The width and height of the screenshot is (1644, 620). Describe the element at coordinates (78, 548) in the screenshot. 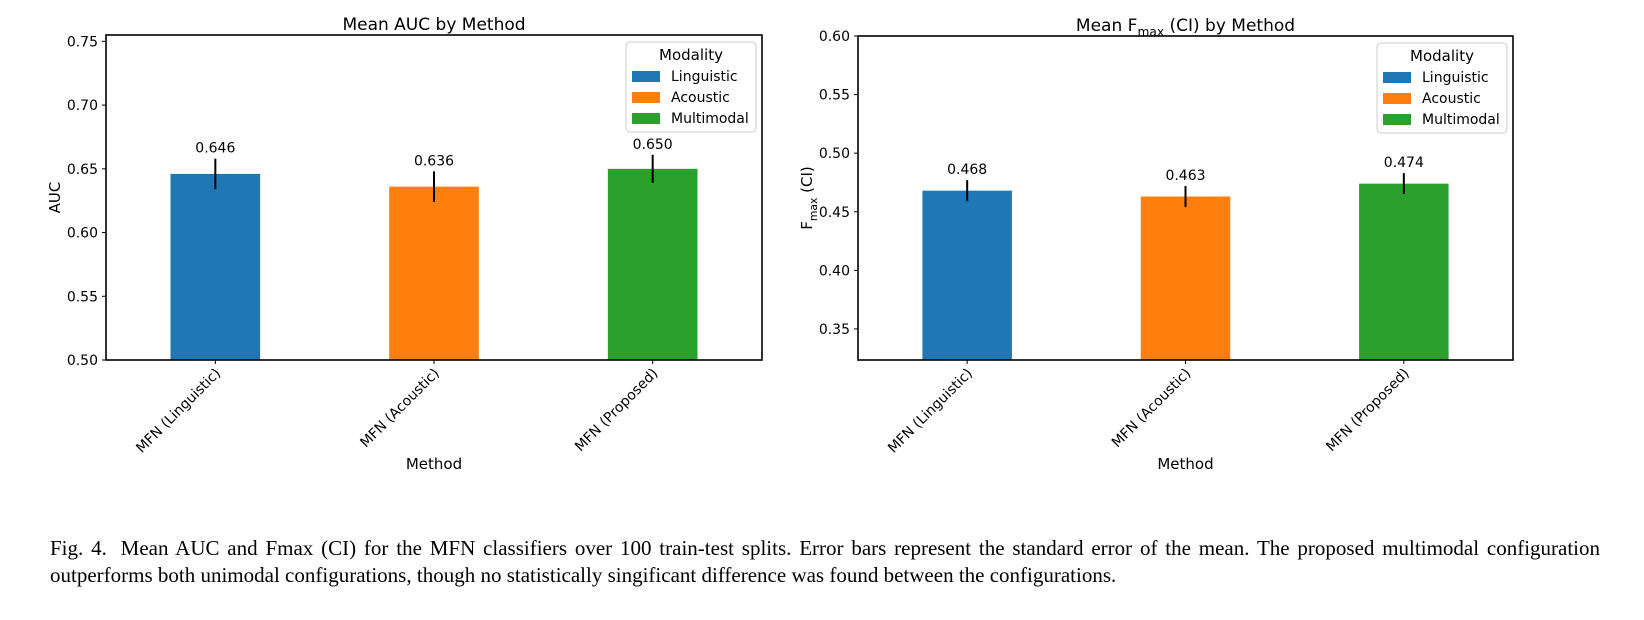

I see `caption-label: Fig. 4.` at that location.